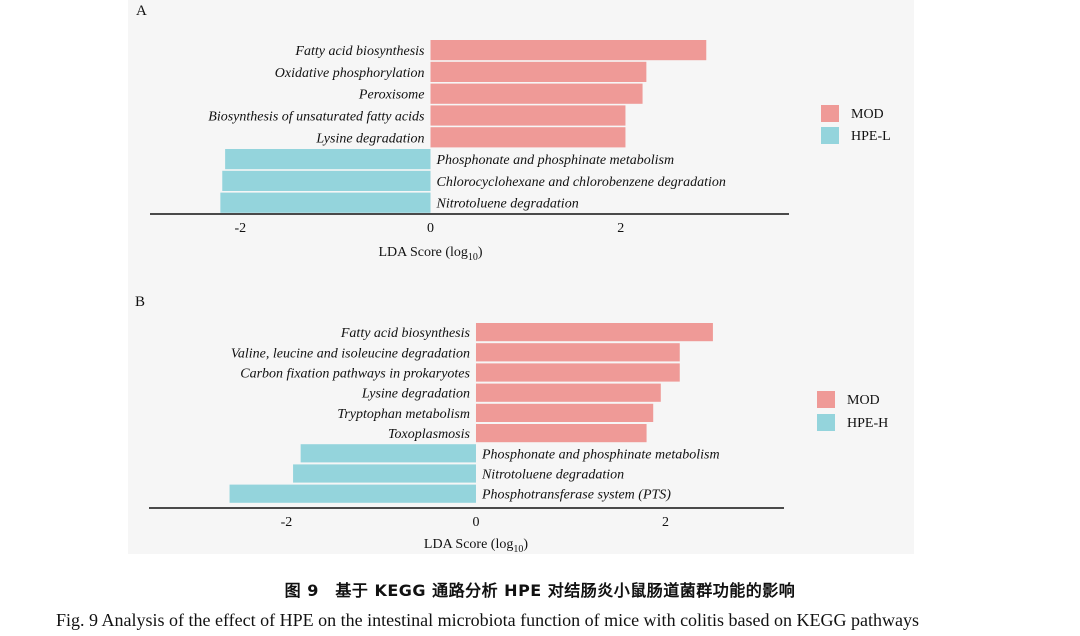 This screenshot has width=1080, height=636. I want to click on chart-a-bar-peroxisome, so click(536, 93).